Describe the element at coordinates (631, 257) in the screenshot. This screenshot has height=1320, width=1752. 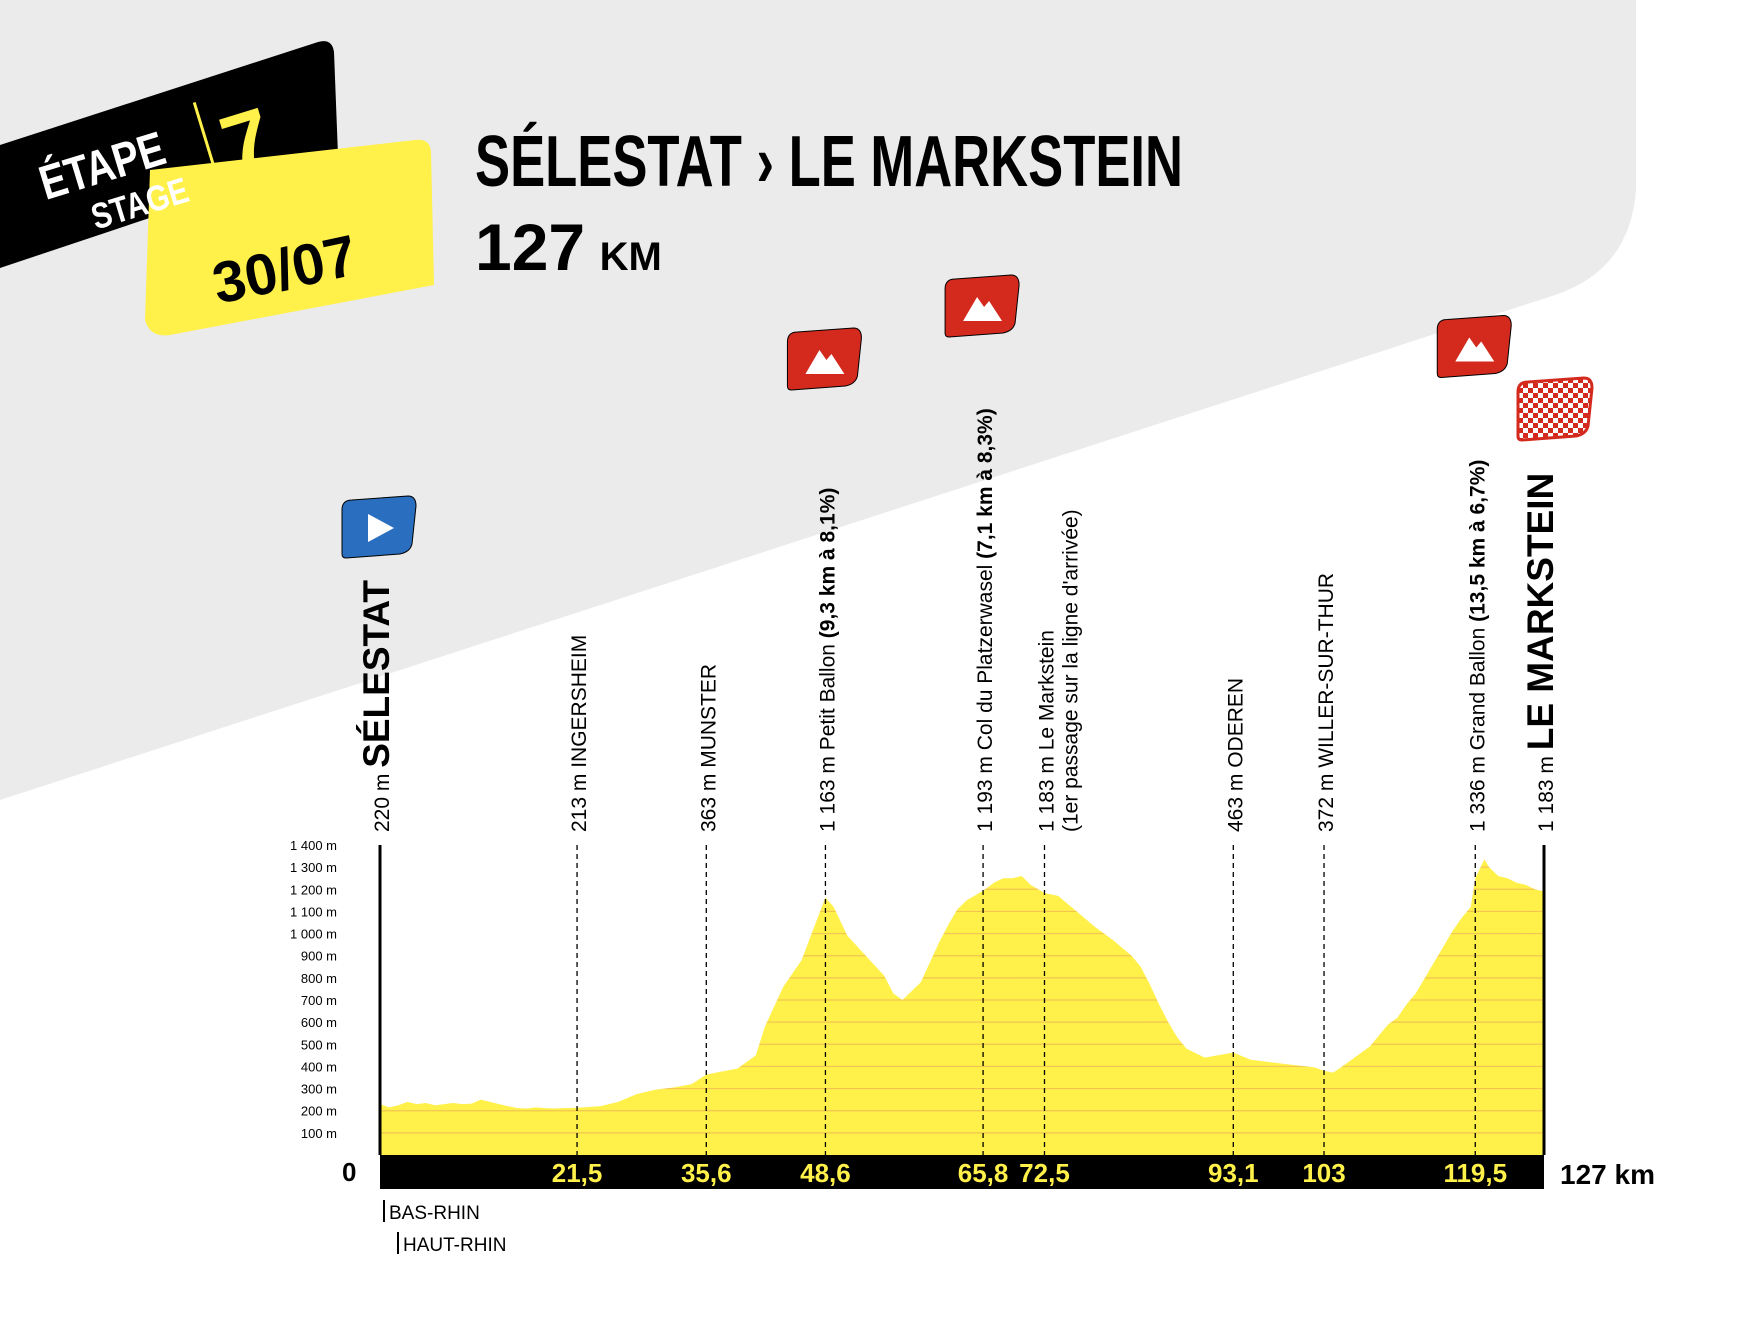
I see `distance-unit: KM` at that location.